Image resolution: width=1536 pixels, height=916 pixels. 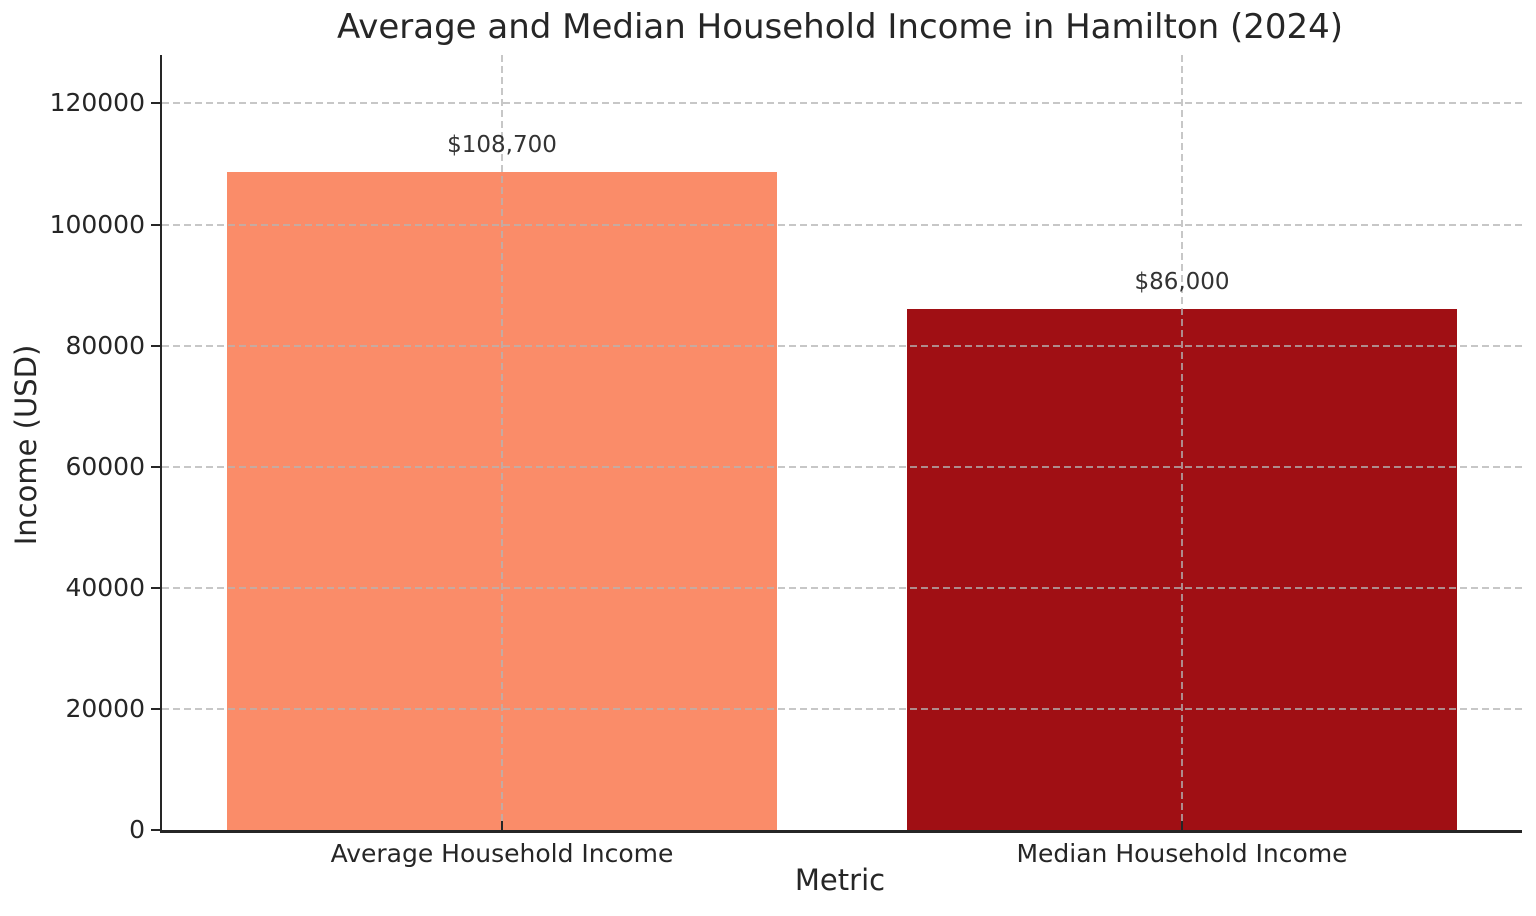 I want to click on y-tick-label: 80000, so click(x=105, y=345).